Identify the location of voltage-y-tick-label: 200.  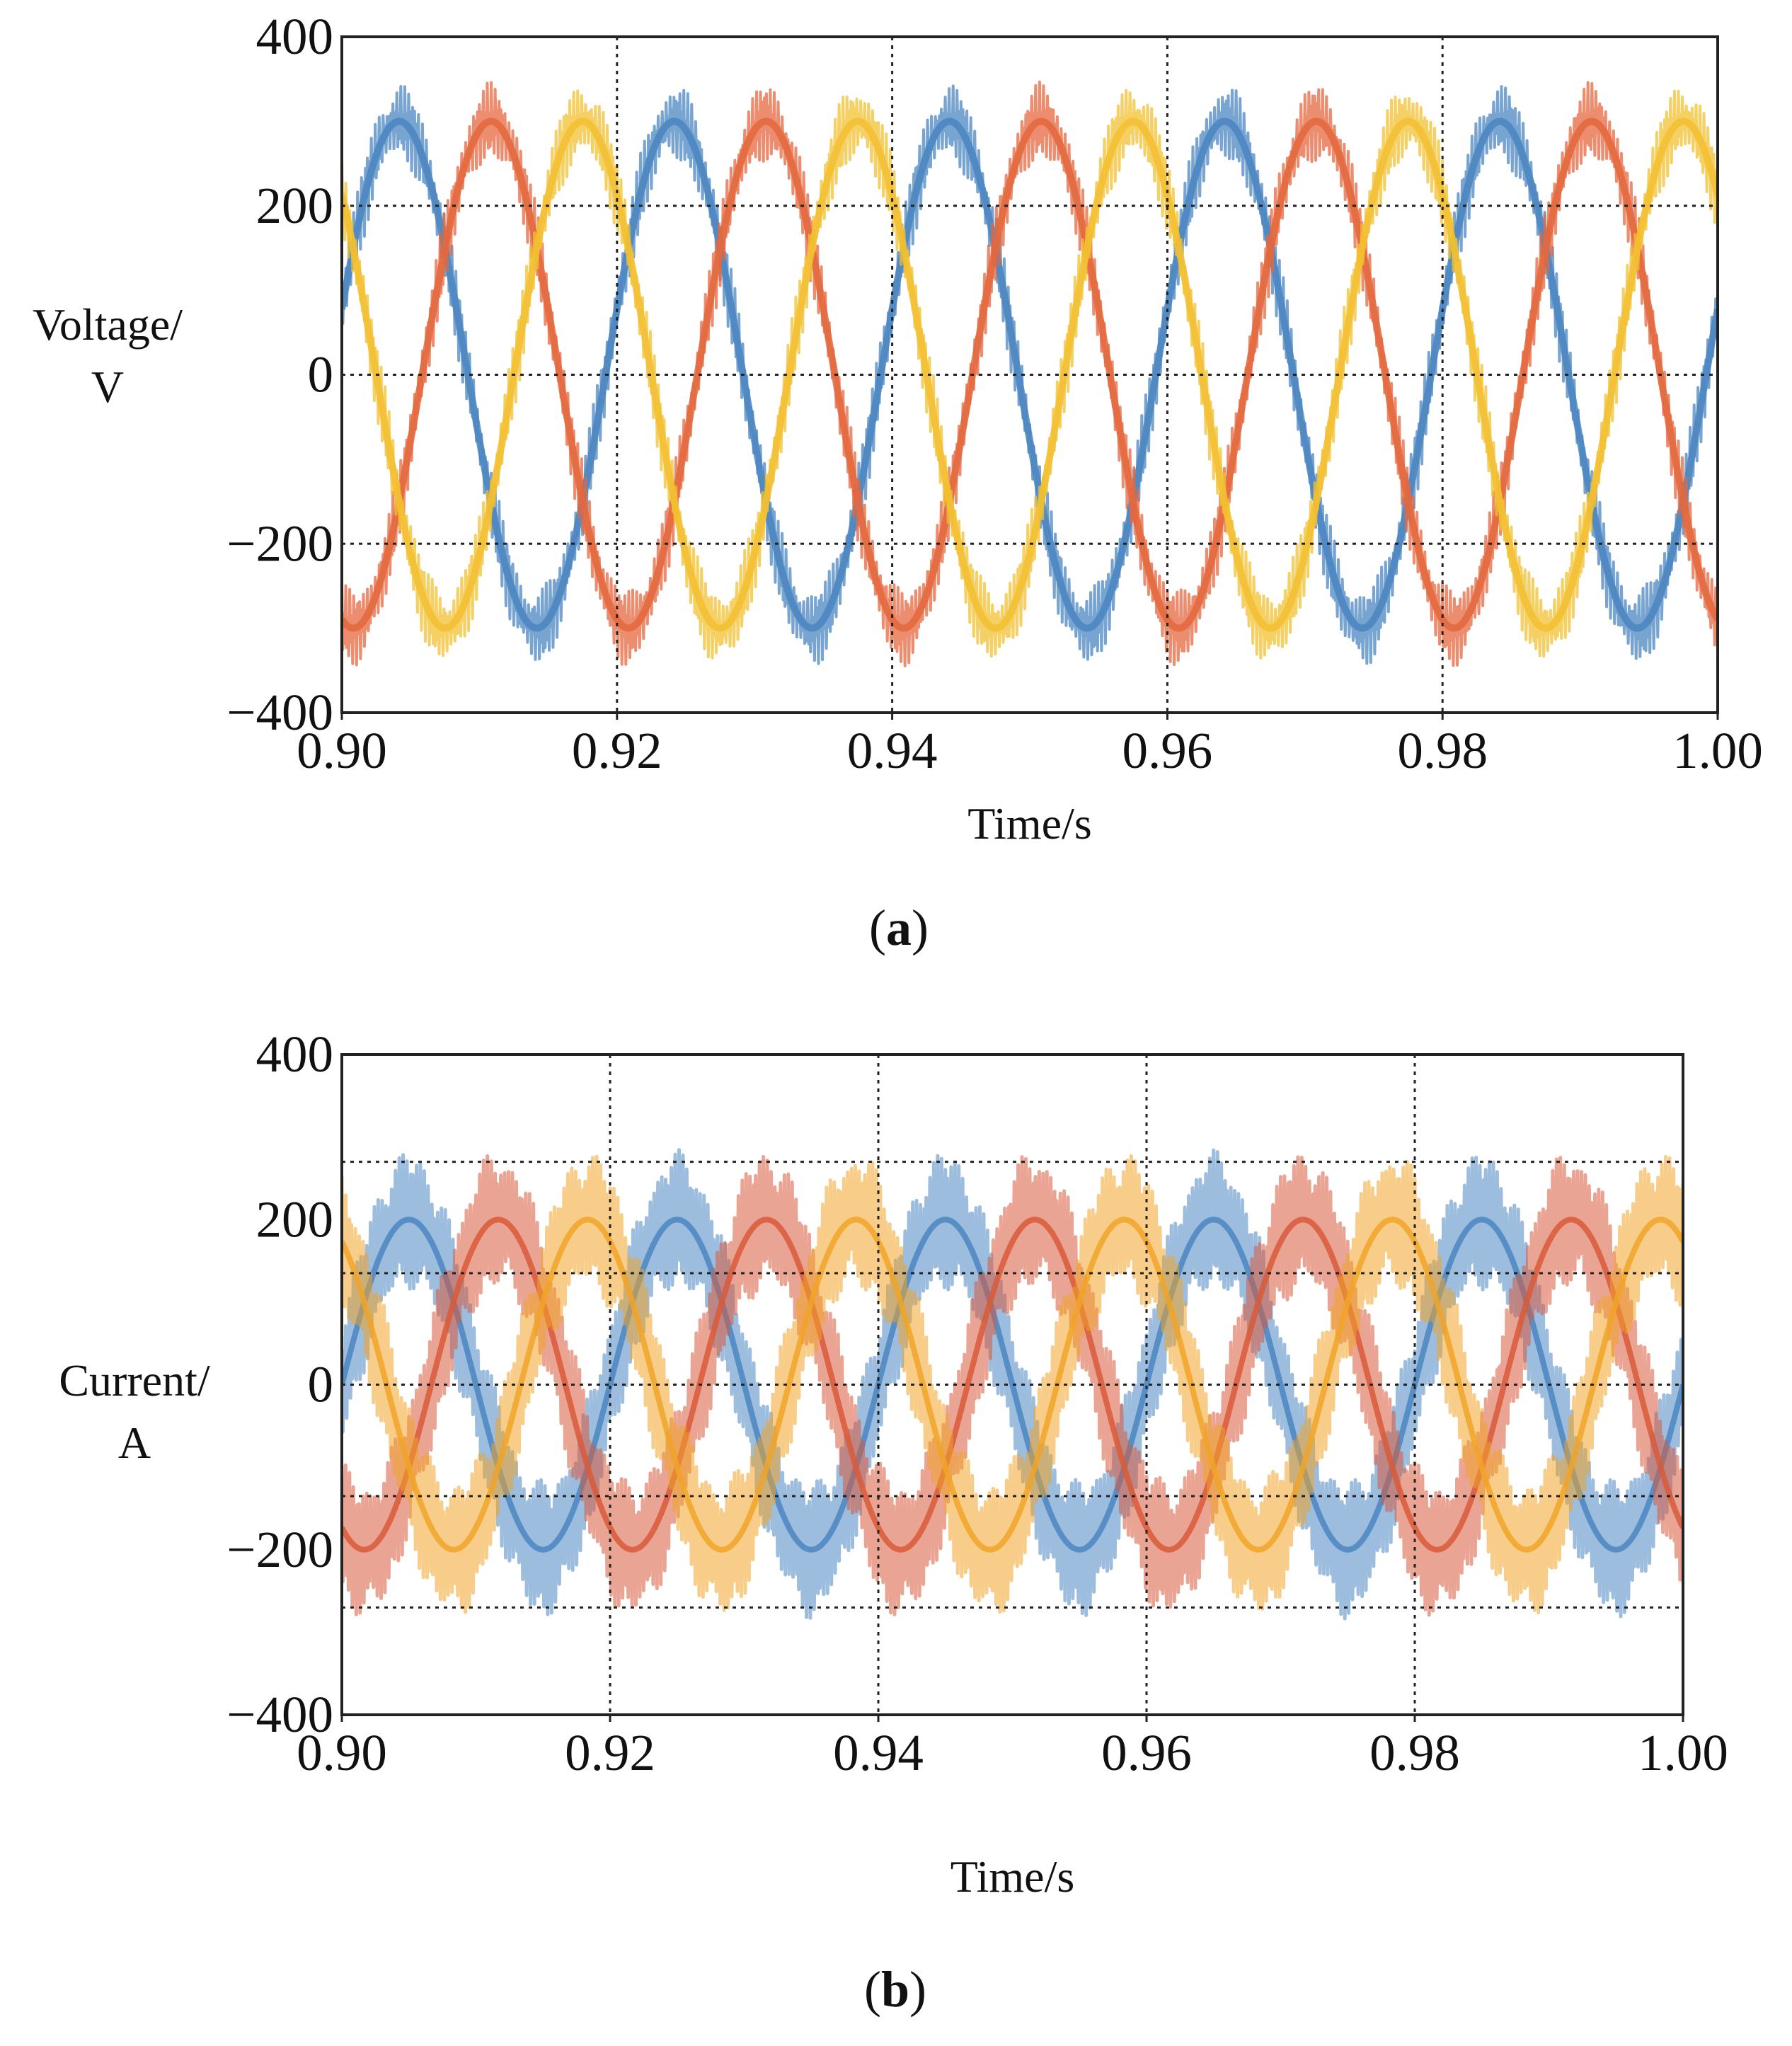
(295, 206).